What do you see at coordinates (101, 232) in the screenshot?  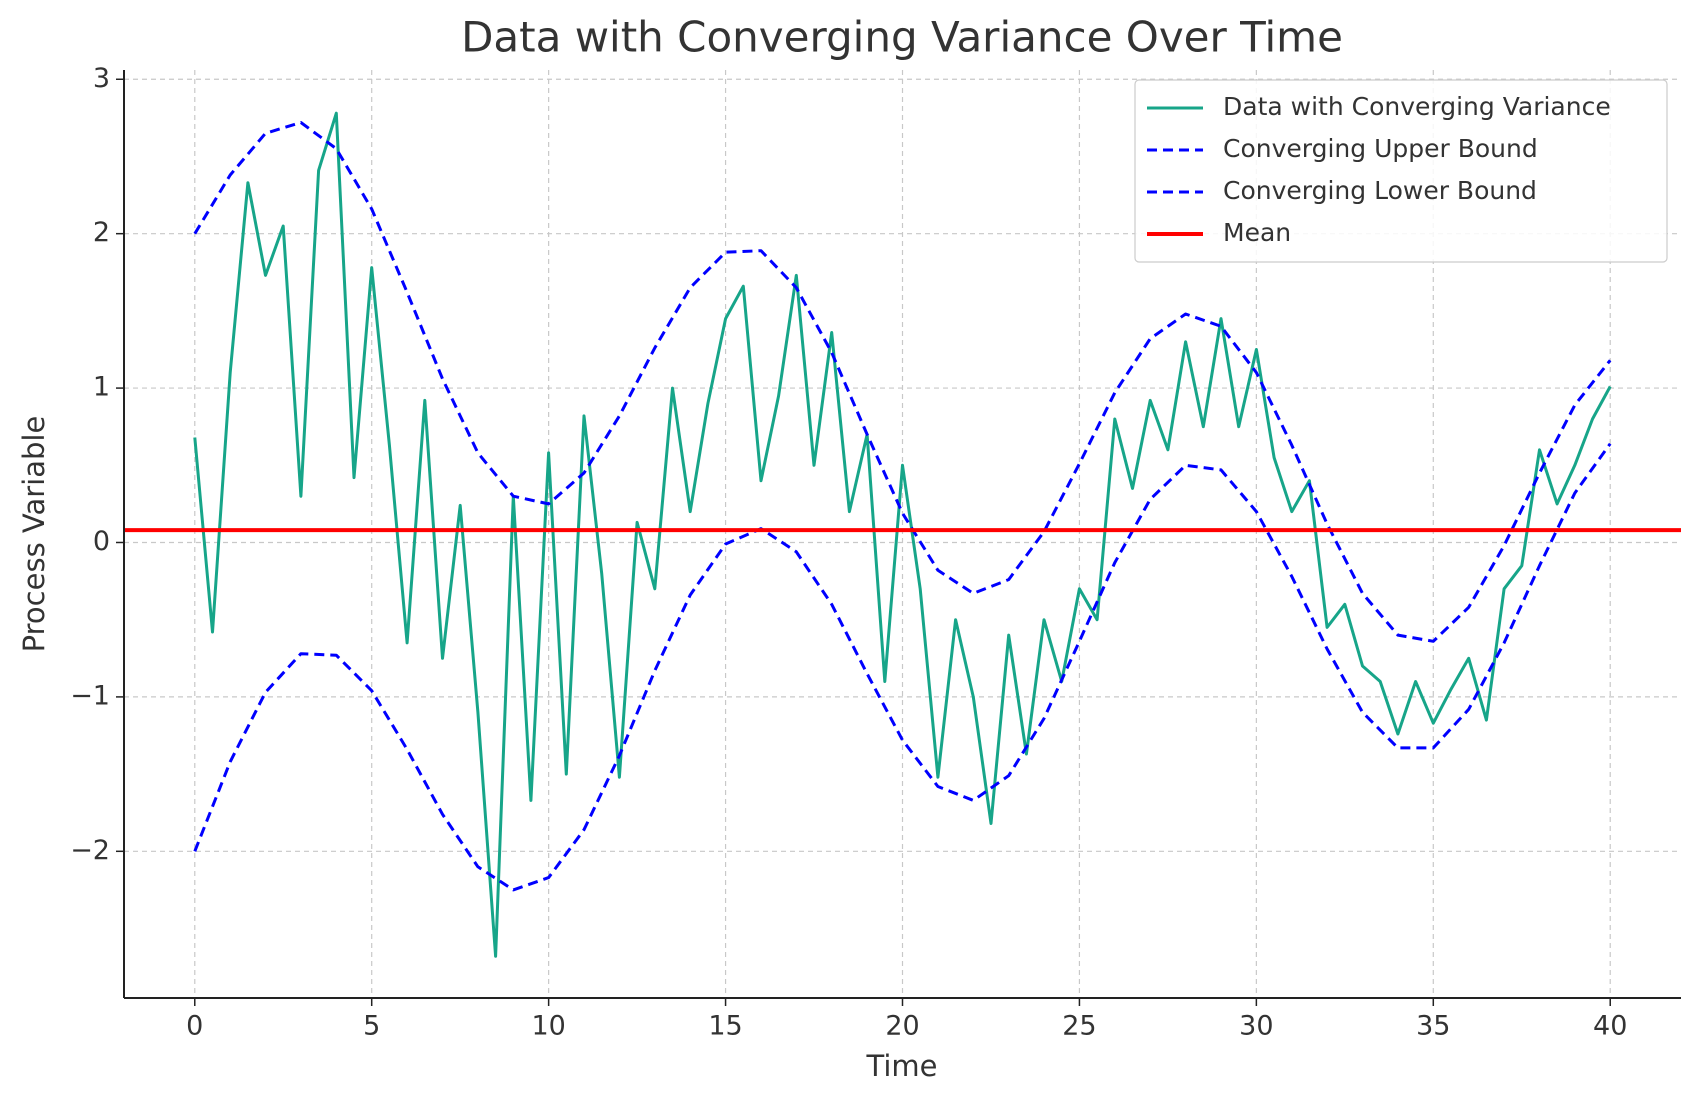 I see `y-tick-label: 2` at bounding box center [101, 232].